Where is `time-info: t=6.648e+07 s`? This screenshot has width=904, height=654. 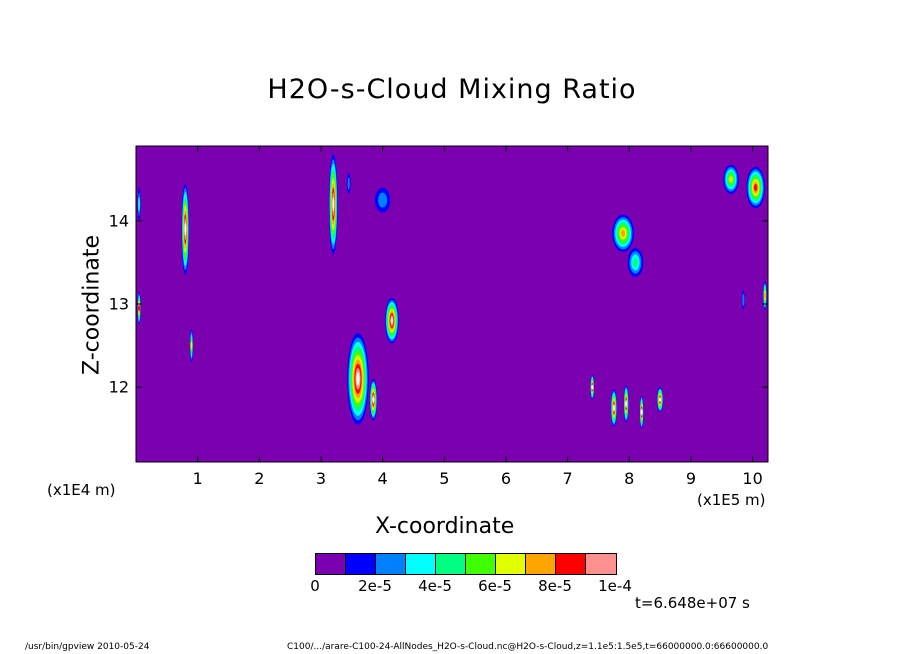 time-info: t=6.648e+07 s is located at coordinates (692, 603).